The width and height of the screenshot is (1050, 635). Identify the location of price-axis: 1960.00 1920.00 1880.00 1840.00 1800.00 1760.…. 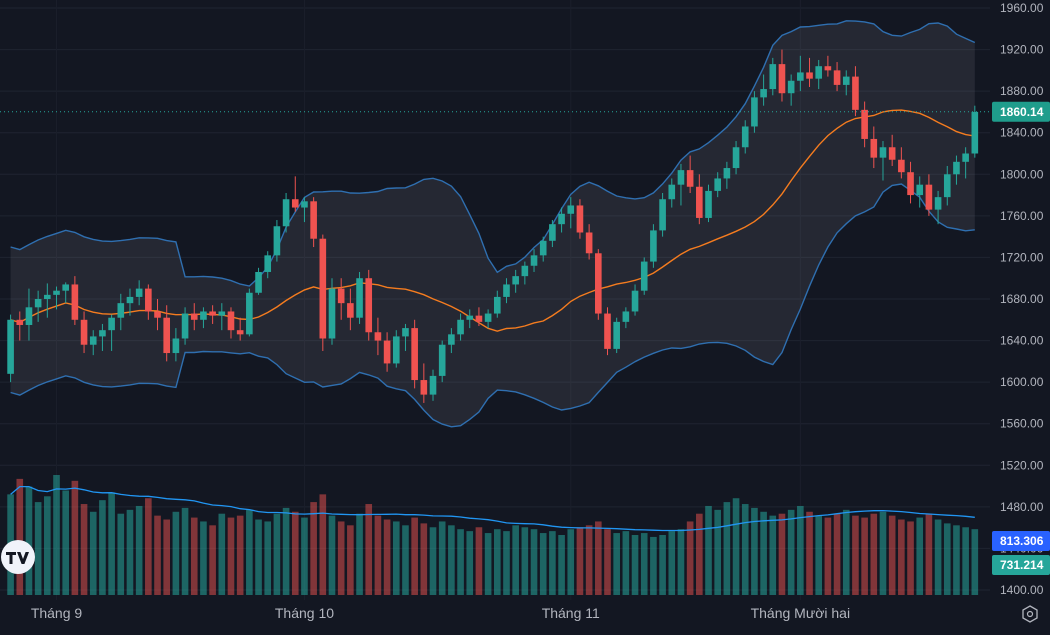
(1021, 299).